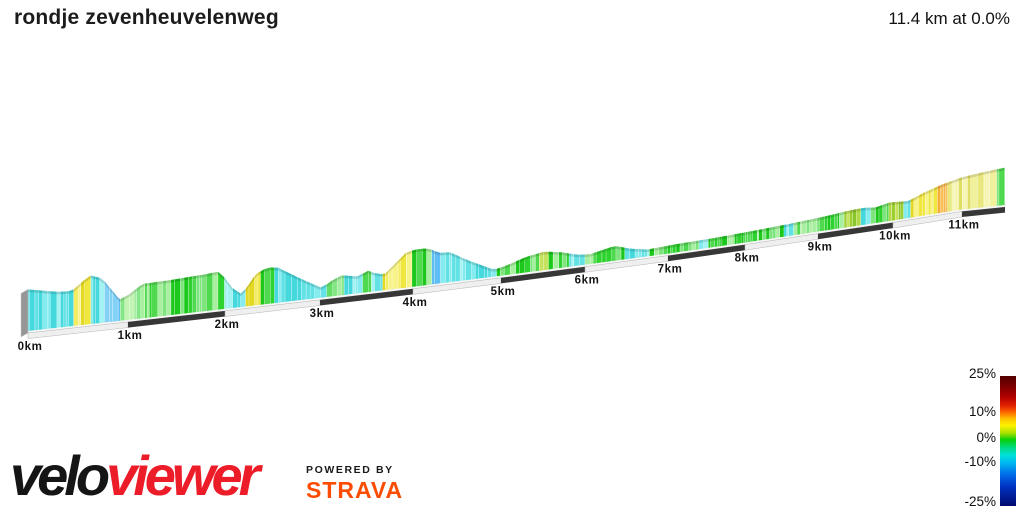 This screenshot has height=512, width=1024. Describe the element at coordinates (366, 297) in the screenshot. I see `axis-km-segment` at that location.